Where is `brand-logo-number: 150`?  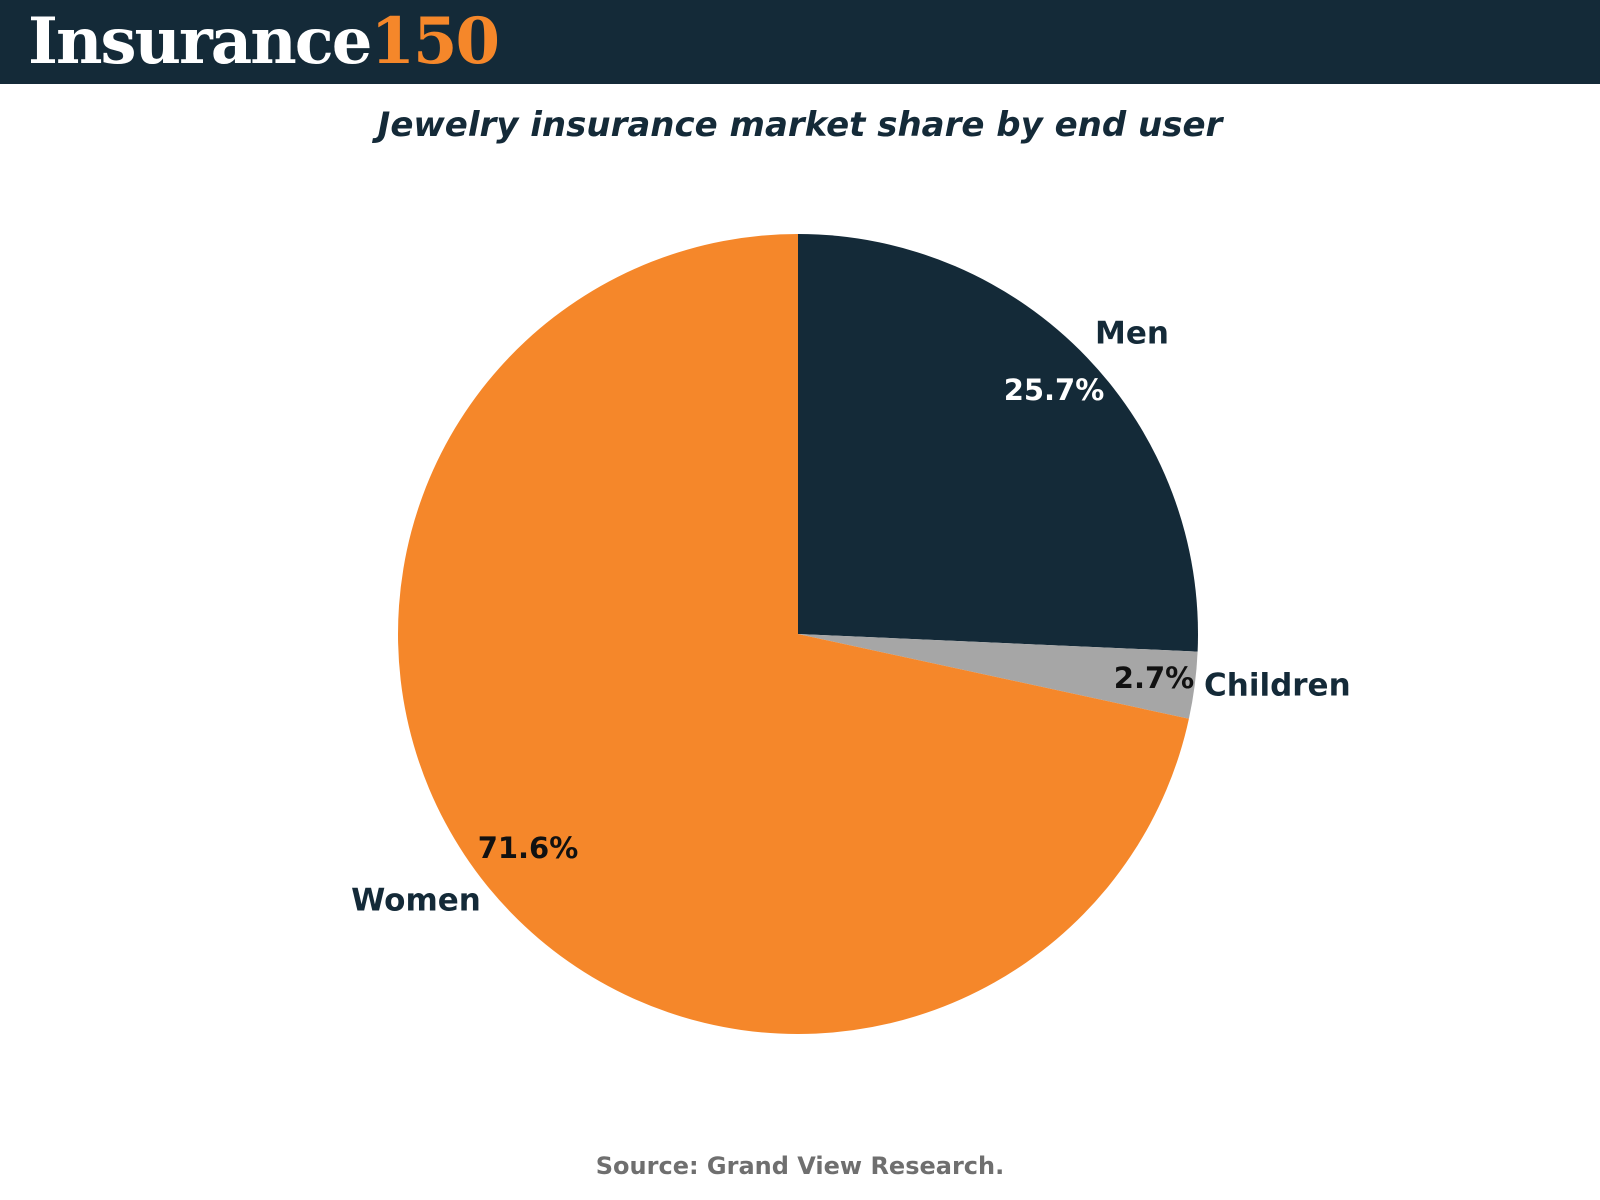 brand-logo-number: 150 is located at coordinates (435, 41).